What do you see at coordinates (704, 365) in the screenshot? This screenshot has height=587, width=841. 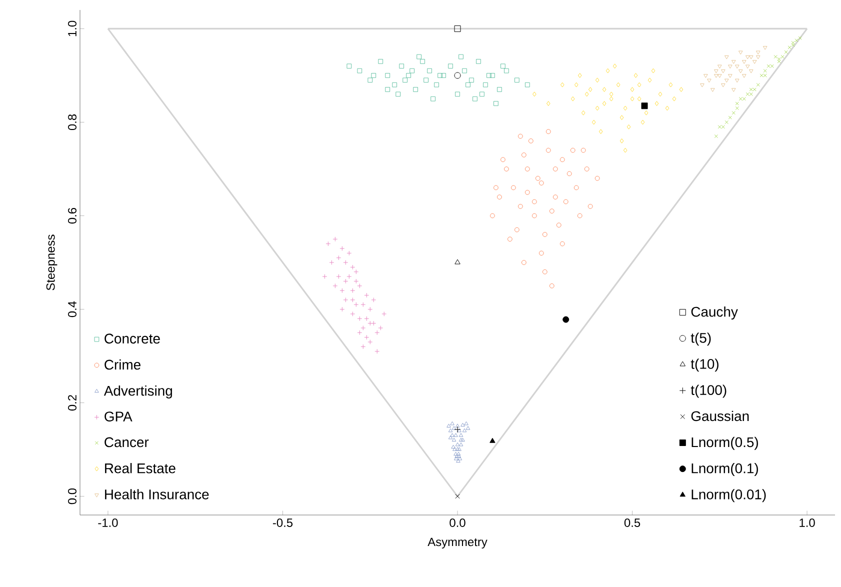 I see `legend-label: t(10)` at bounding box center [704, 365].